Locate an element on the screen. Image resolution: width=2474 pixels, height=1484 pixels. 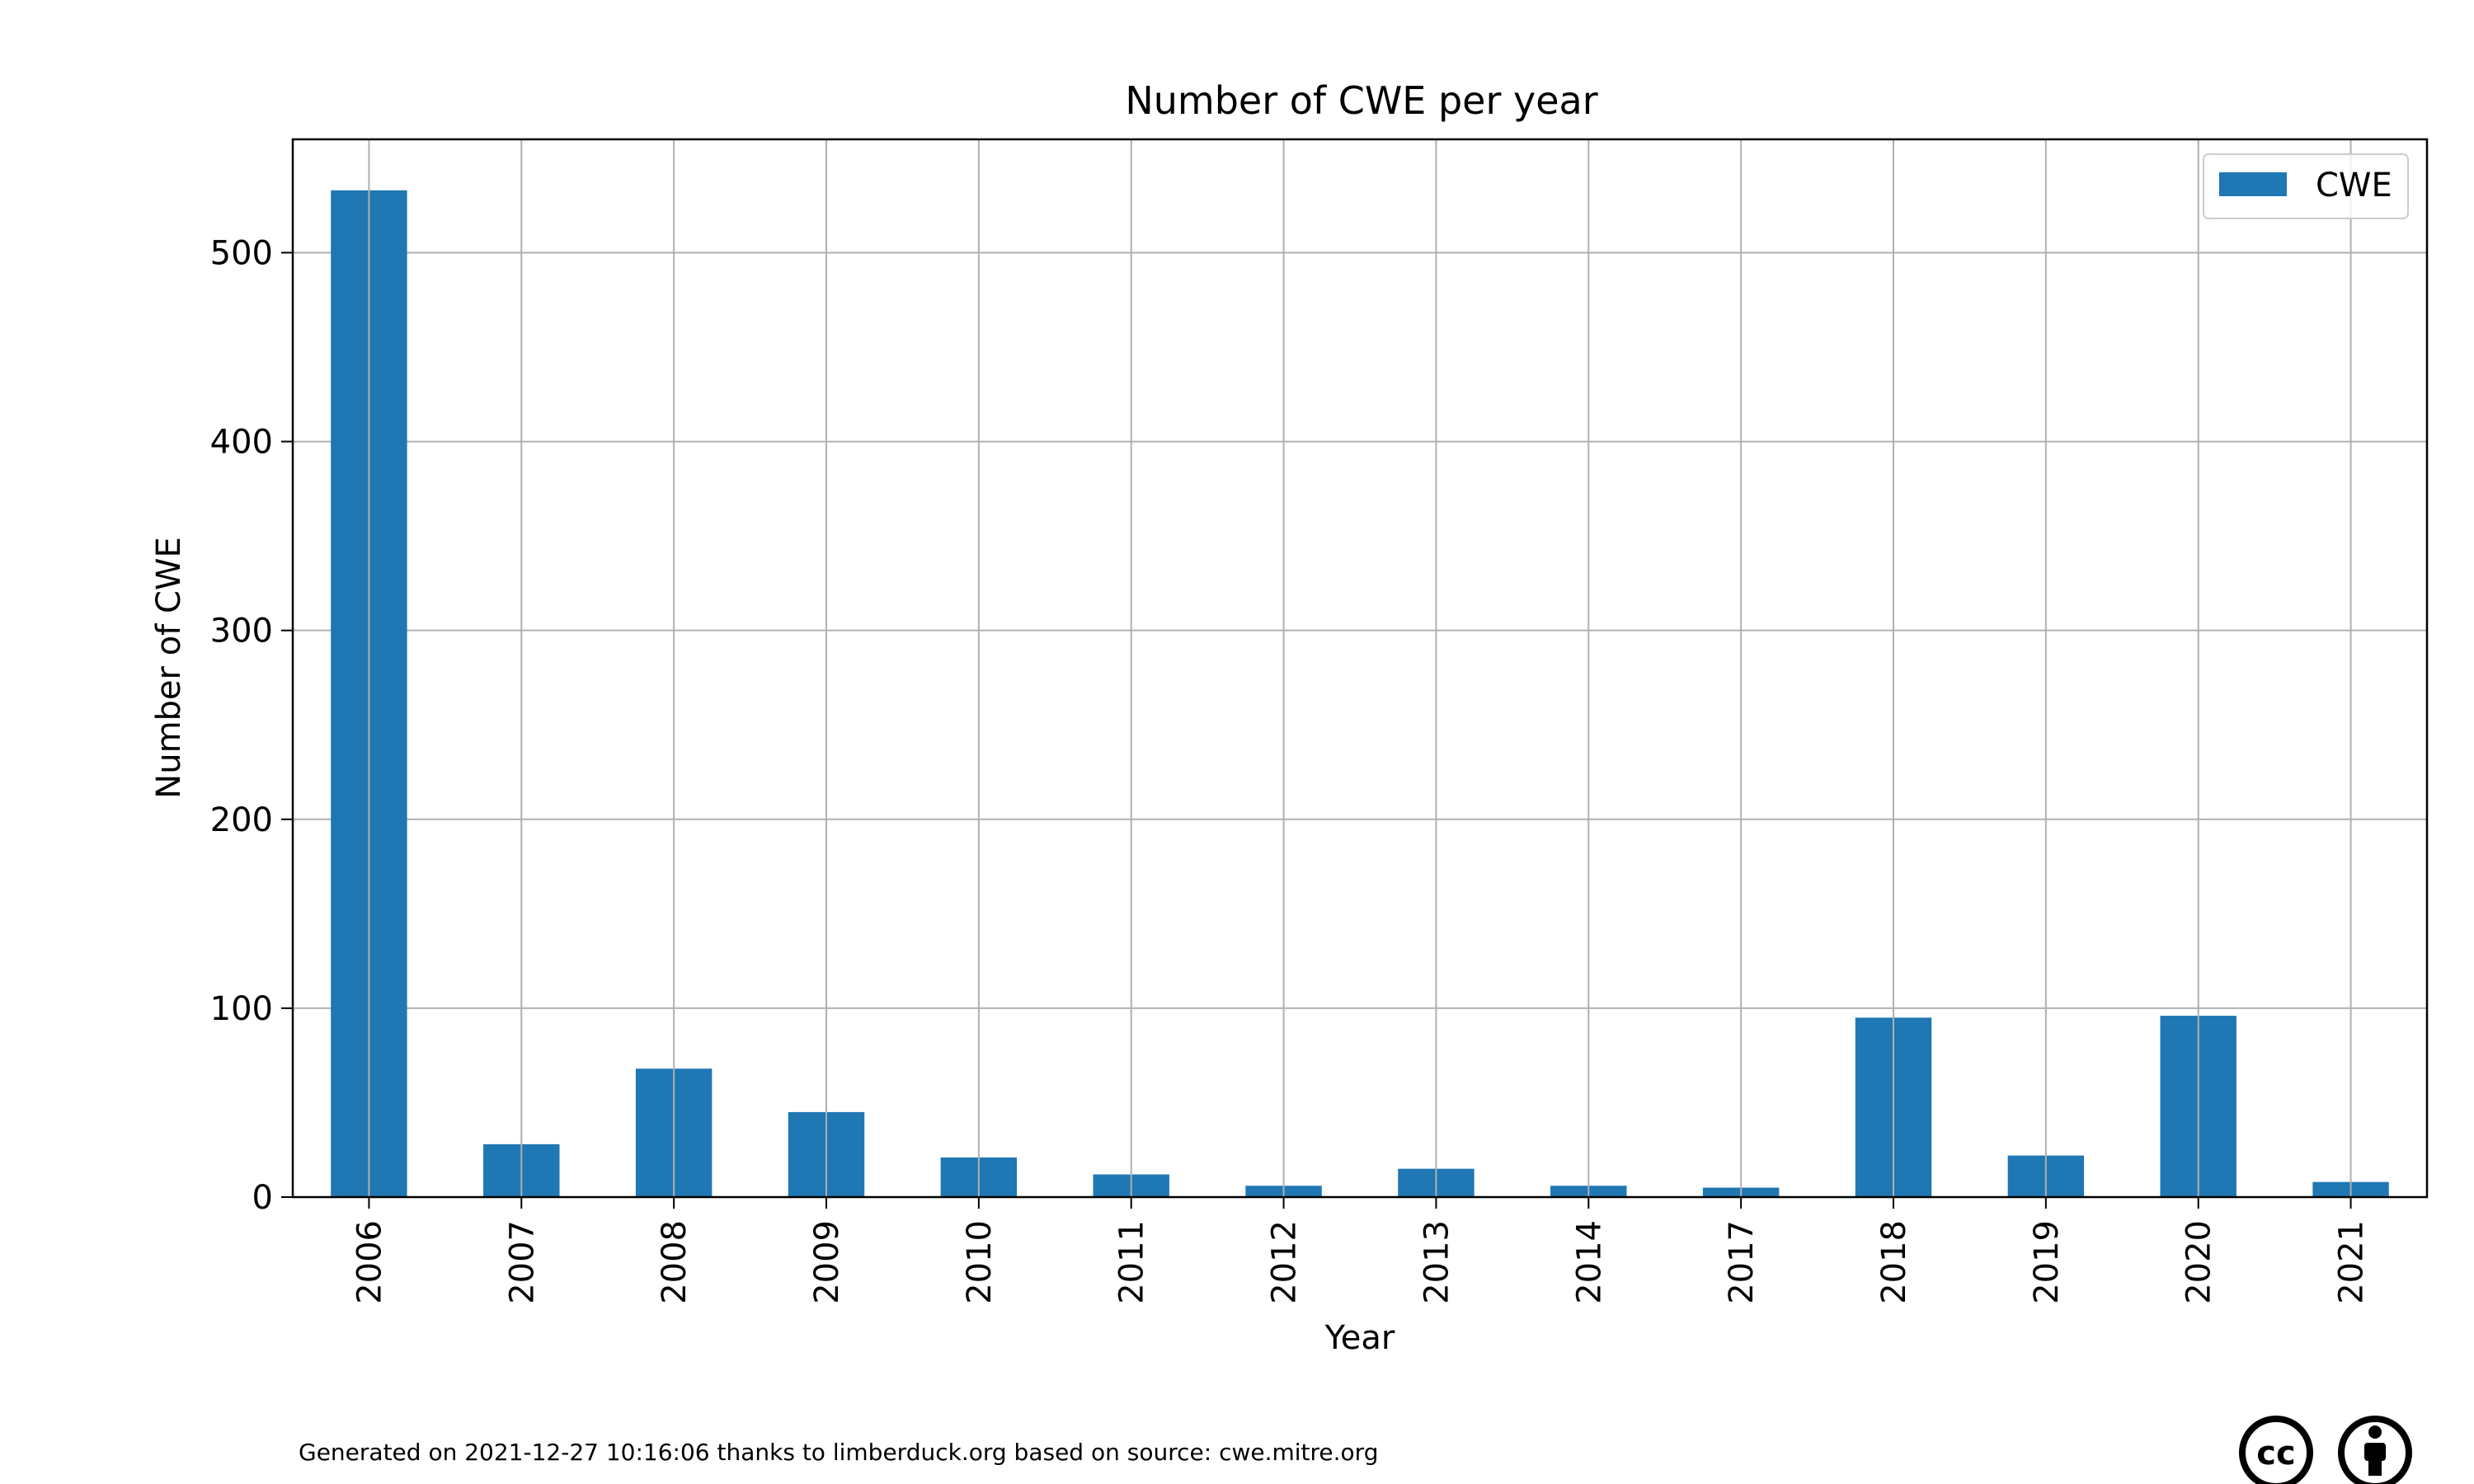
by-attribution-icon is located at coordinates (2375, 1450).